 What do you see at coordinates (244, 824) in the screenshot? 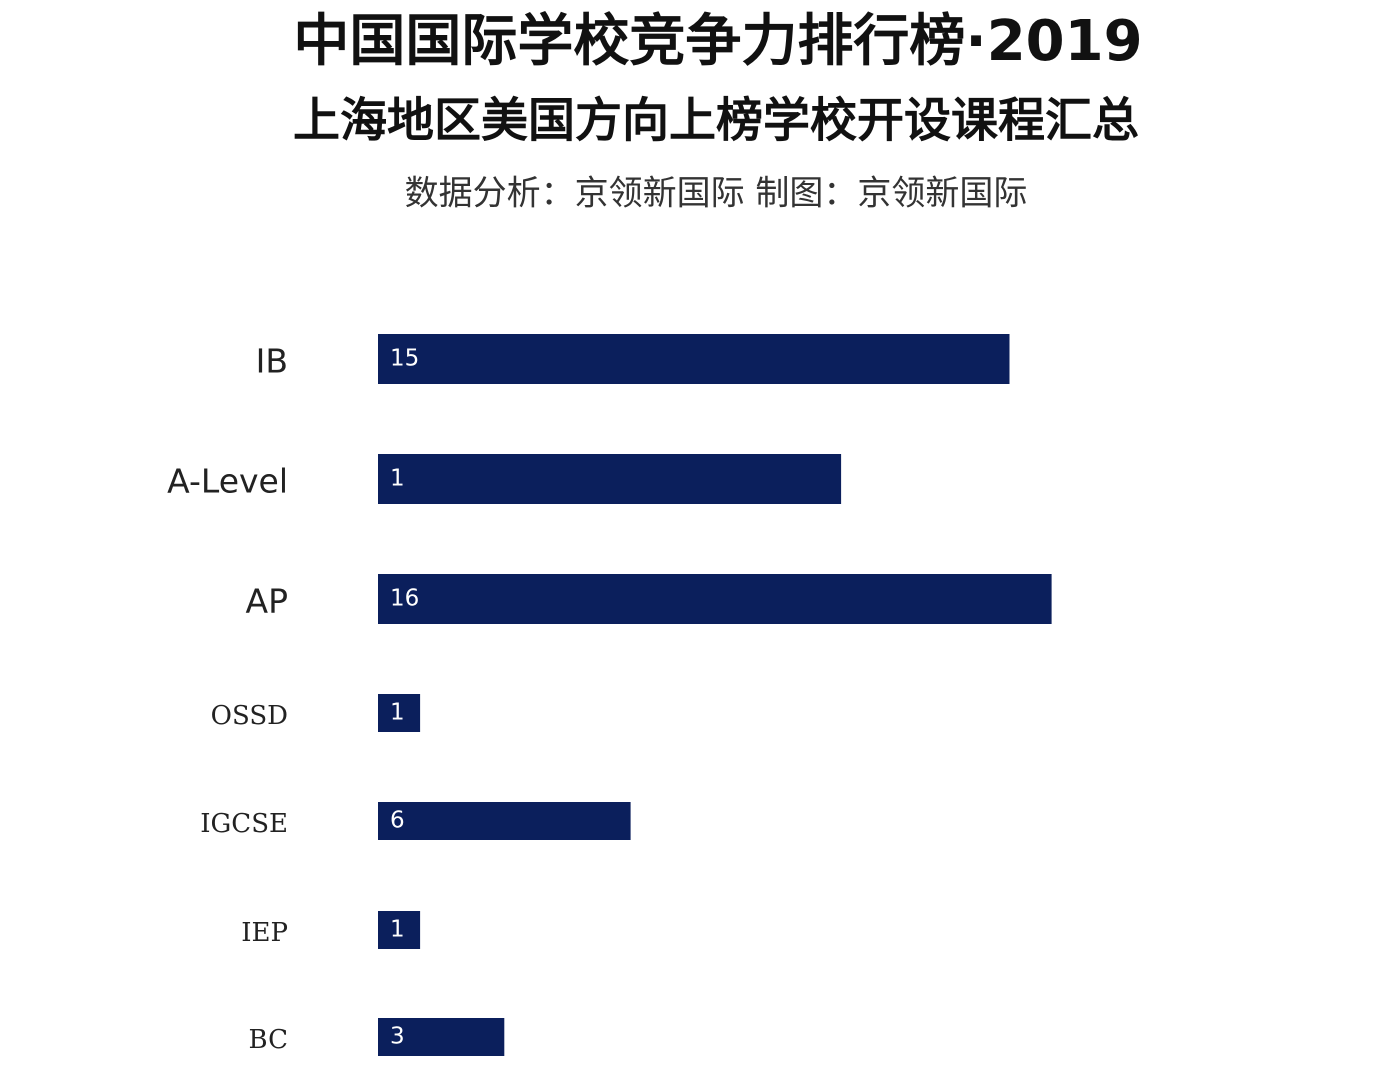
I see `y-tick-label: IGCSE` at bounding box center [244, 824].